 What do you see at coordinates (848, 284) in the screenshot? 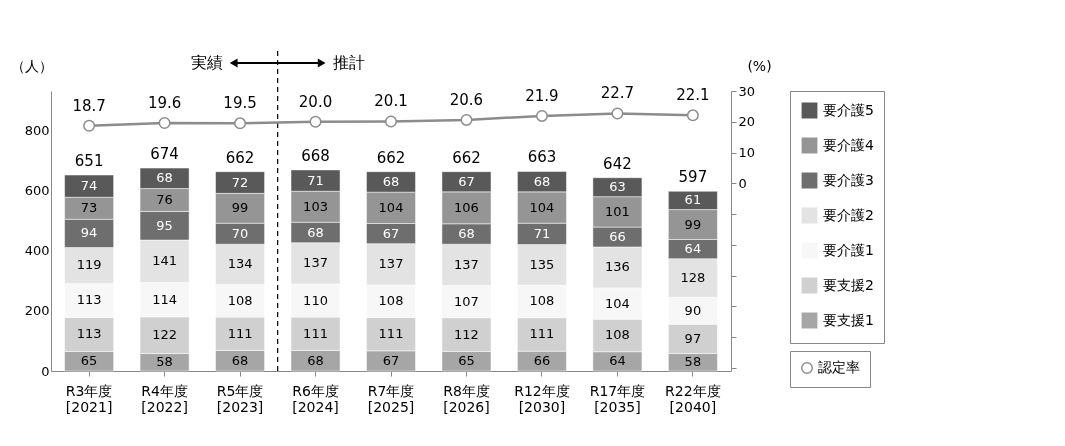
I see `legend-label: 要支援2` at bounding box center [848, 284].